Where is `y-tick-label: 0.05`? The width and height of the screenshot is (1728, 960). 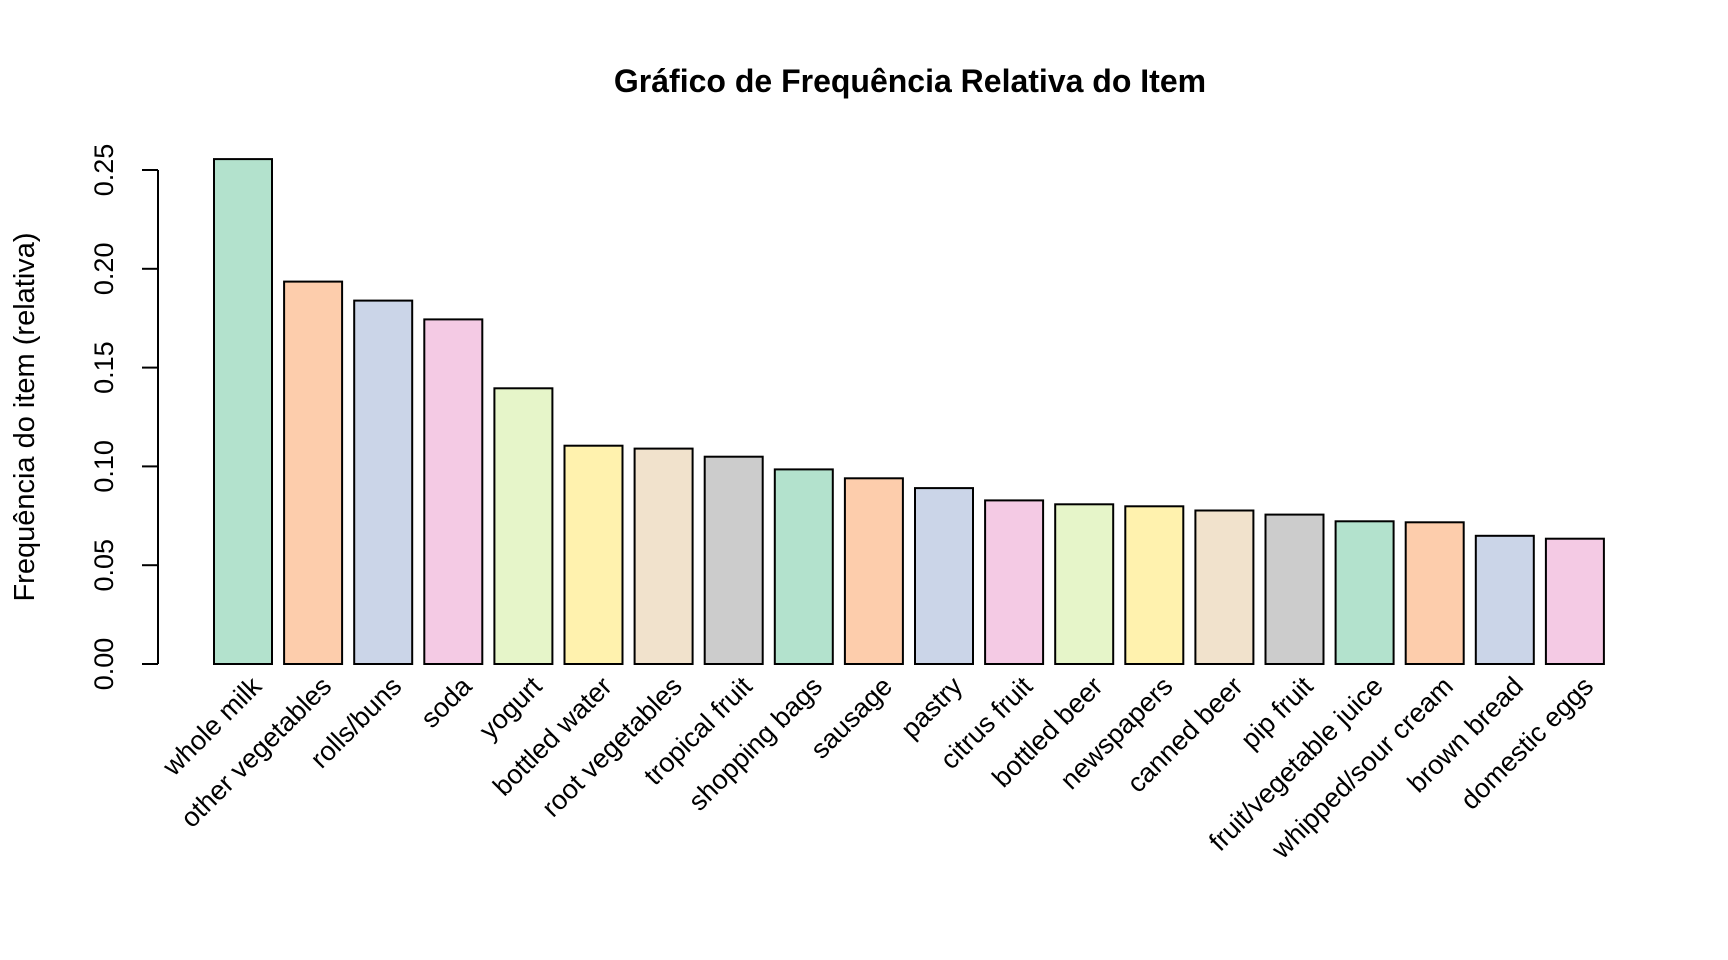
y-tick-label: 0.05 is located at coordinates (104, 565).